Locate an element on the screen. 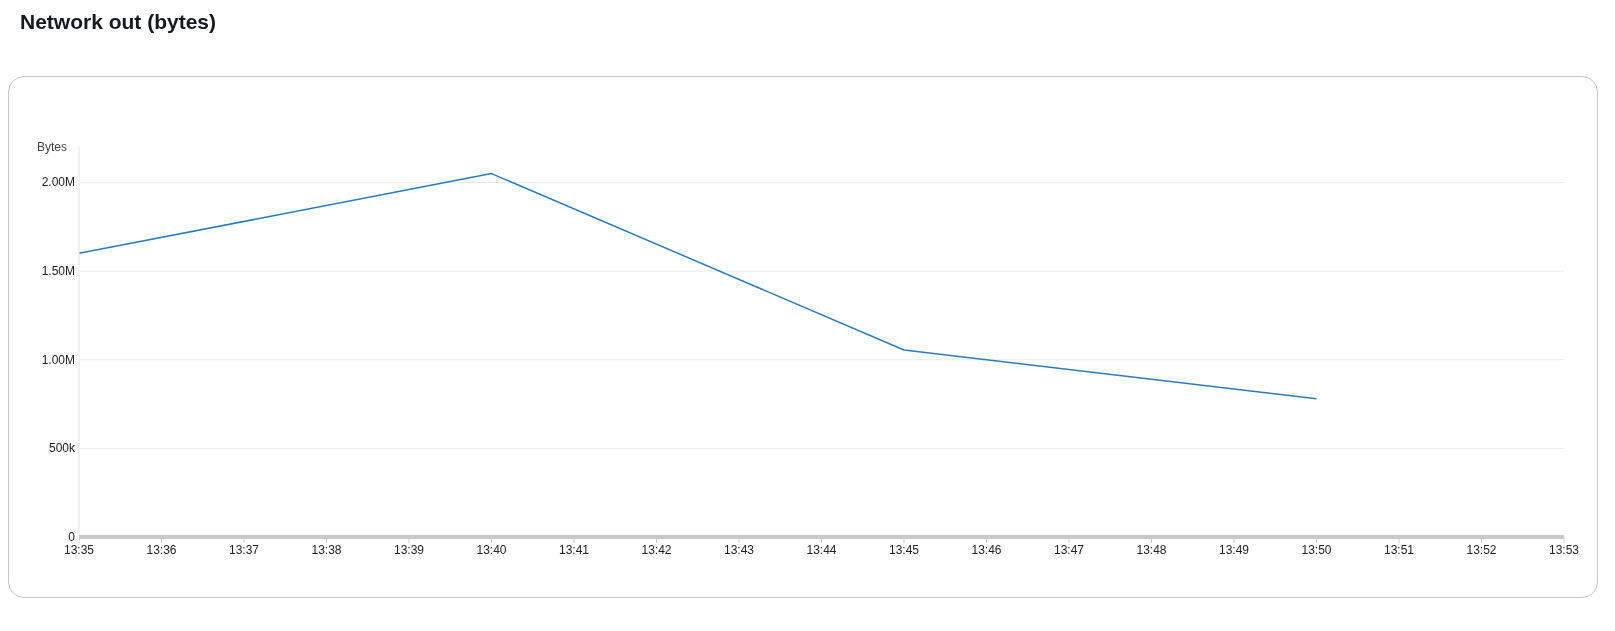  x-tick-label: 13:35 is located at coordinates (79, 549).